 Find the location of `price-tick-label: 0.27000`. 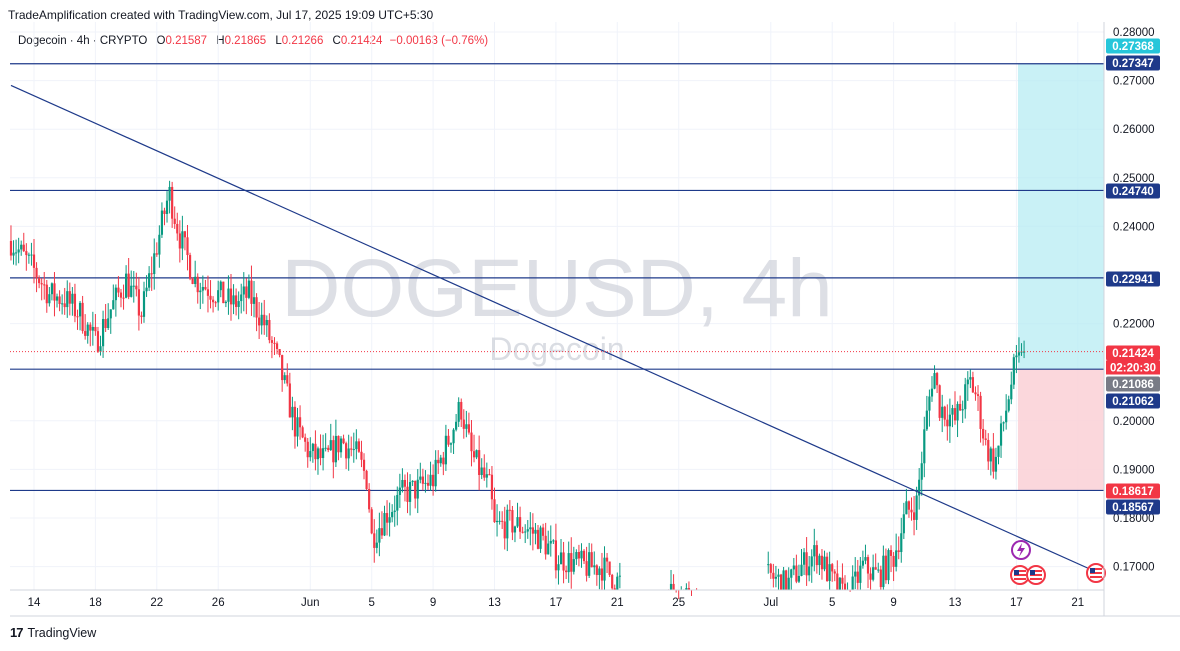

price-tick-label: 0.27000 is located at coordinates (1134, 82).